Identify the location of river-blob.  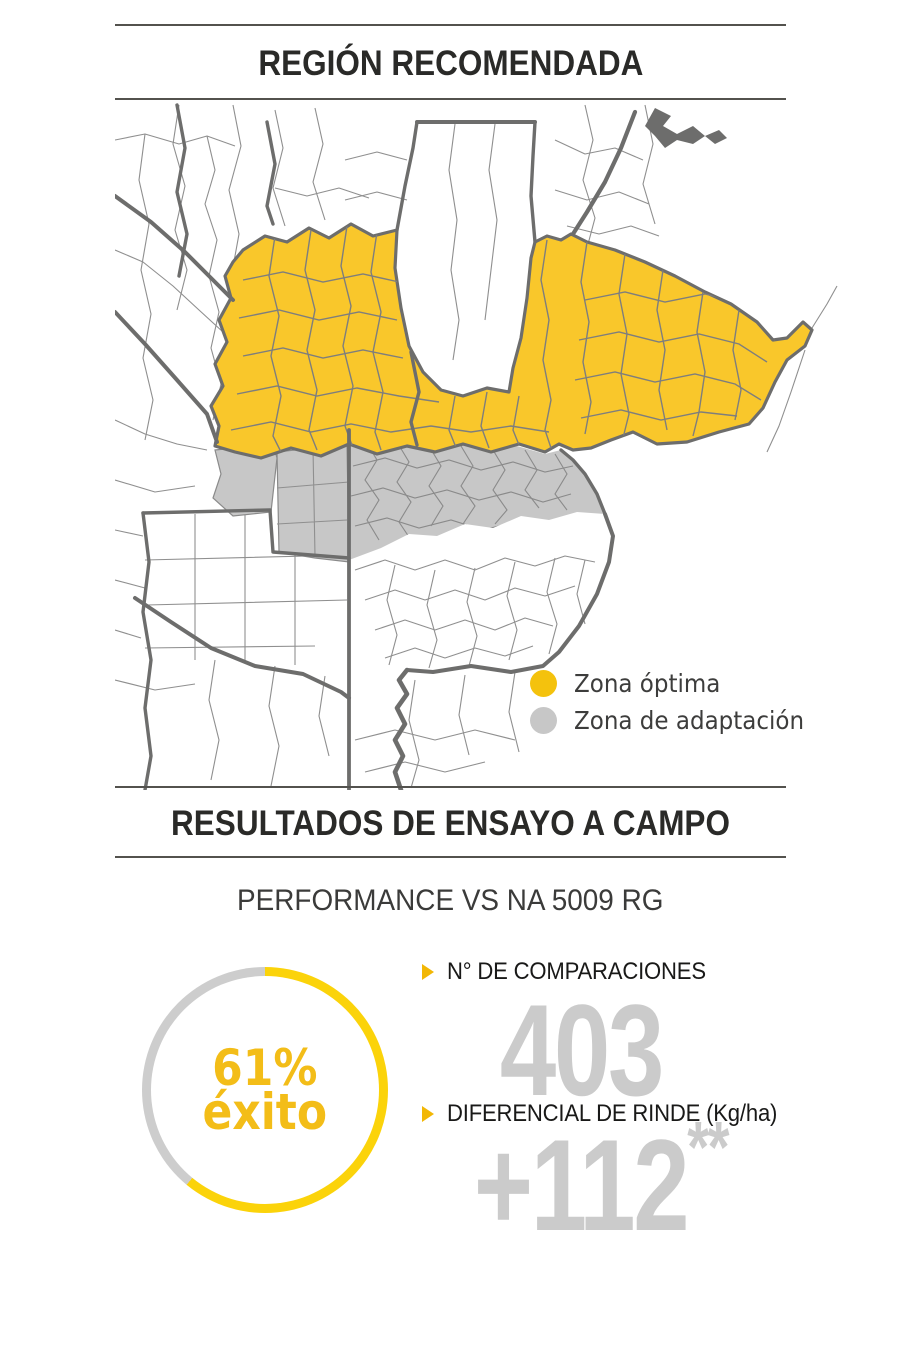
(686, 128).